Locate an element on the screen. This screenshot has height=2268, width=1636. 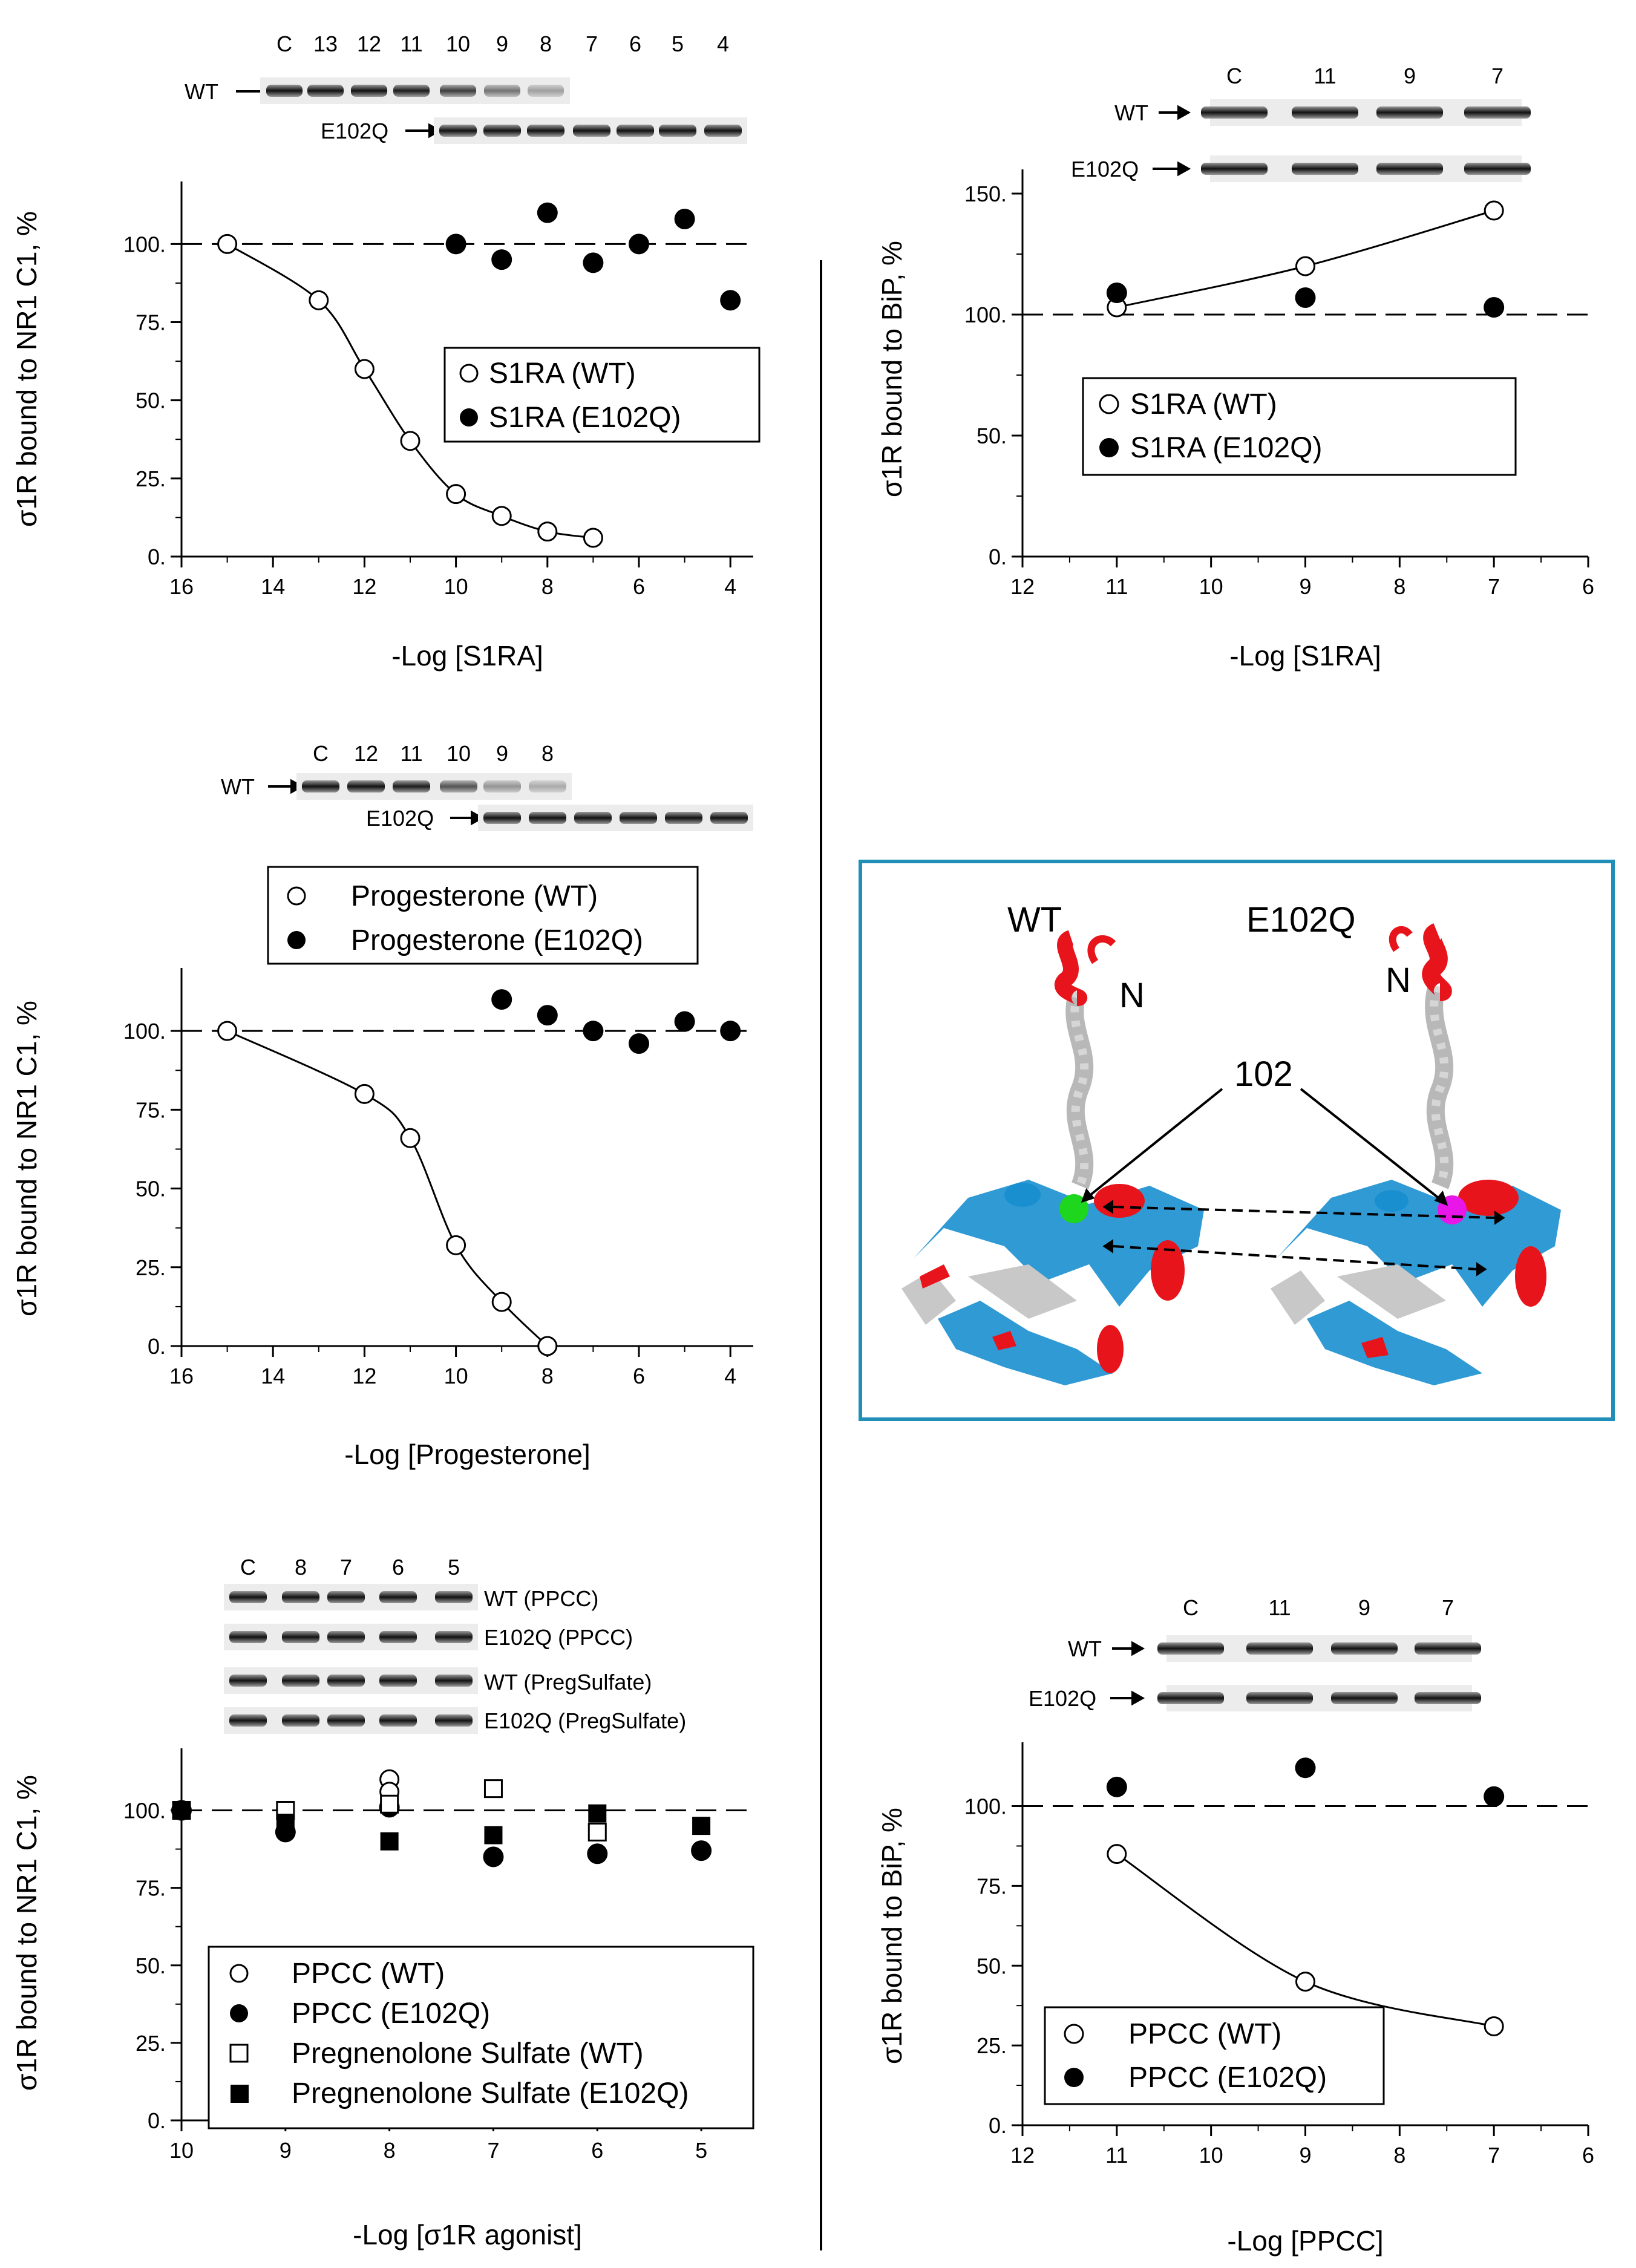
wt-protein-model is located at coordinates (1052, 1157).